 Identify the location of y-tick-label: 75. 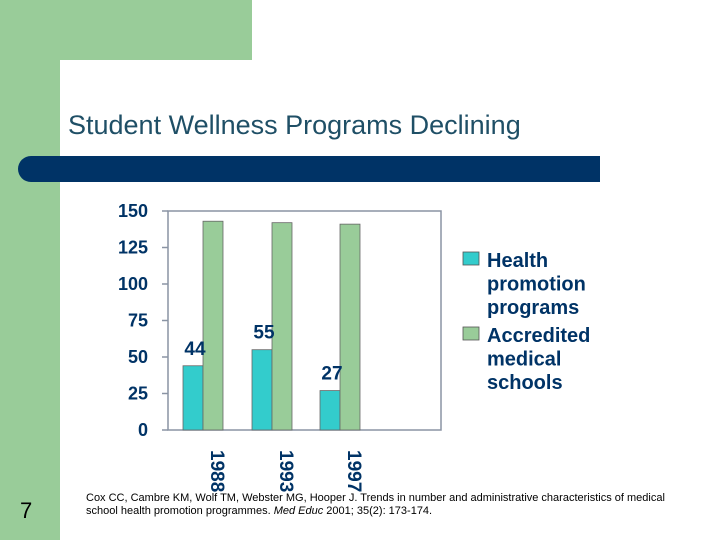
(138, 321).